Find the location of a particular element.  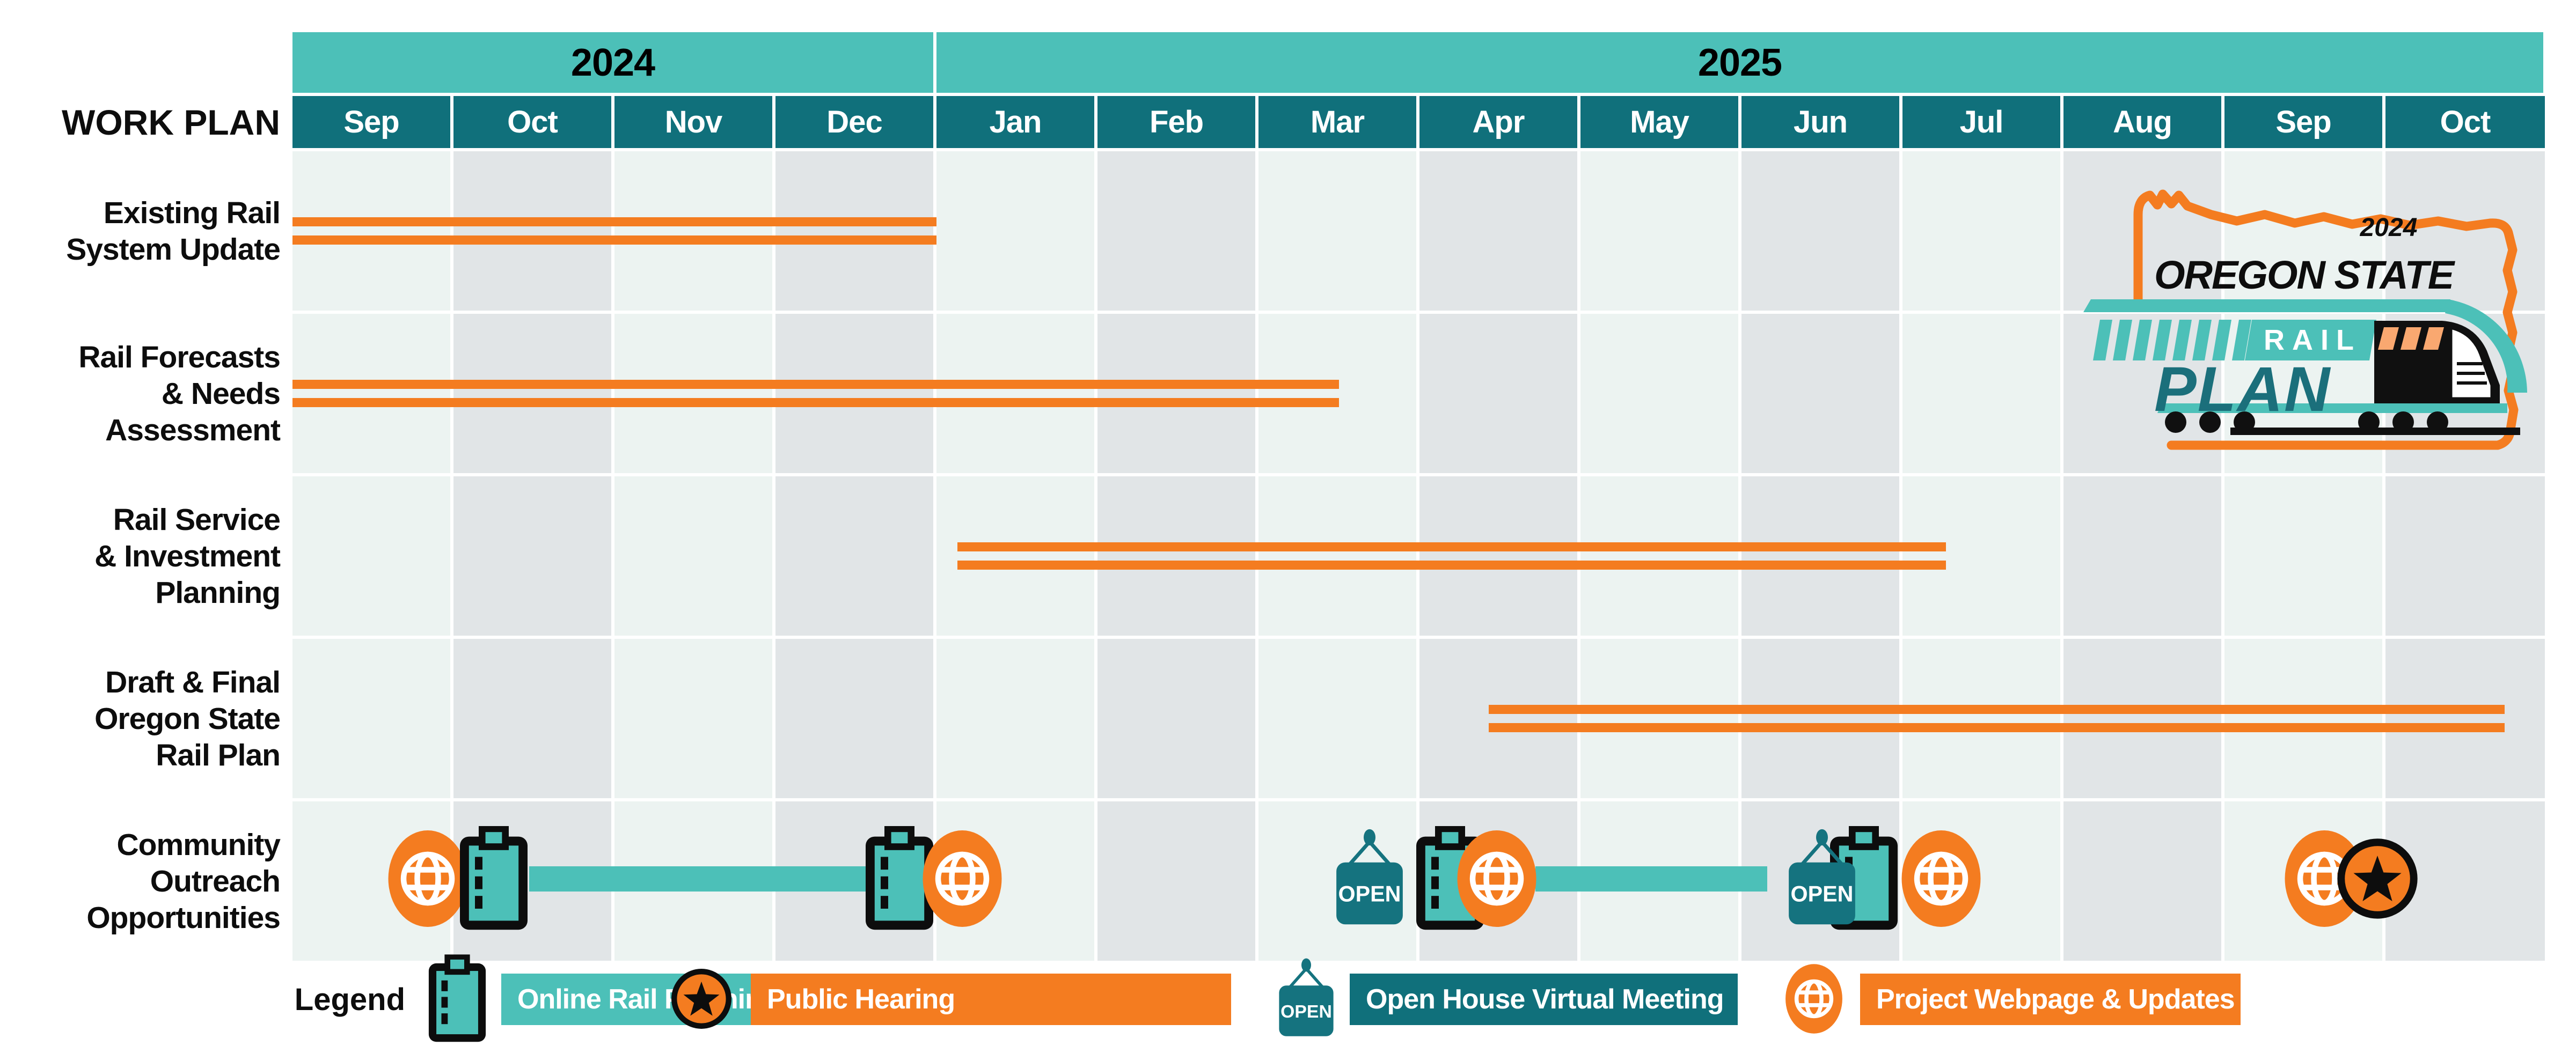

oregon-state-rail-plan-logo: 2024 OREGON STATE RAIL PLAN is located at coordinates (2305, 320).